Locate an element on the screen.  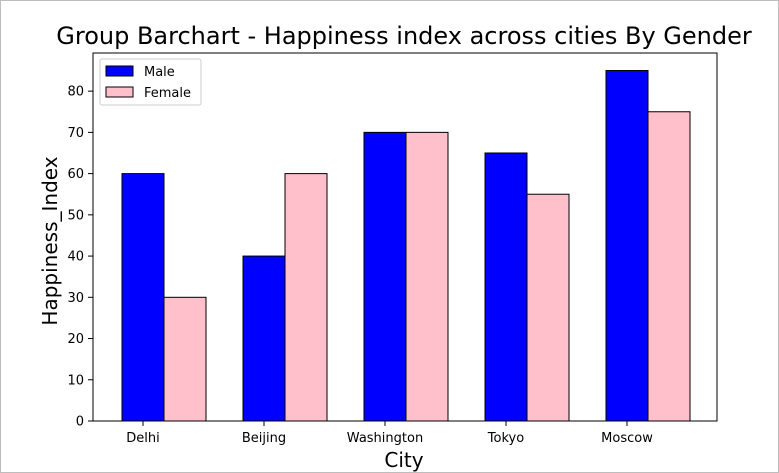
bar-female-beijing is located at coordinates (306, 297).